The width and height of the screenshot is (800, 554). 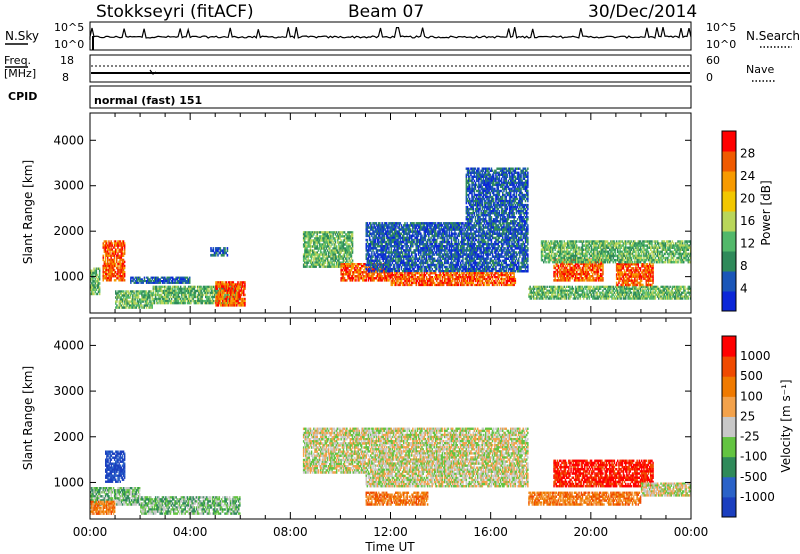 What do you see at coordinates (760, 69) in the screenshot?
I see `nave-label: Nave` at bounding box center [760, 69].